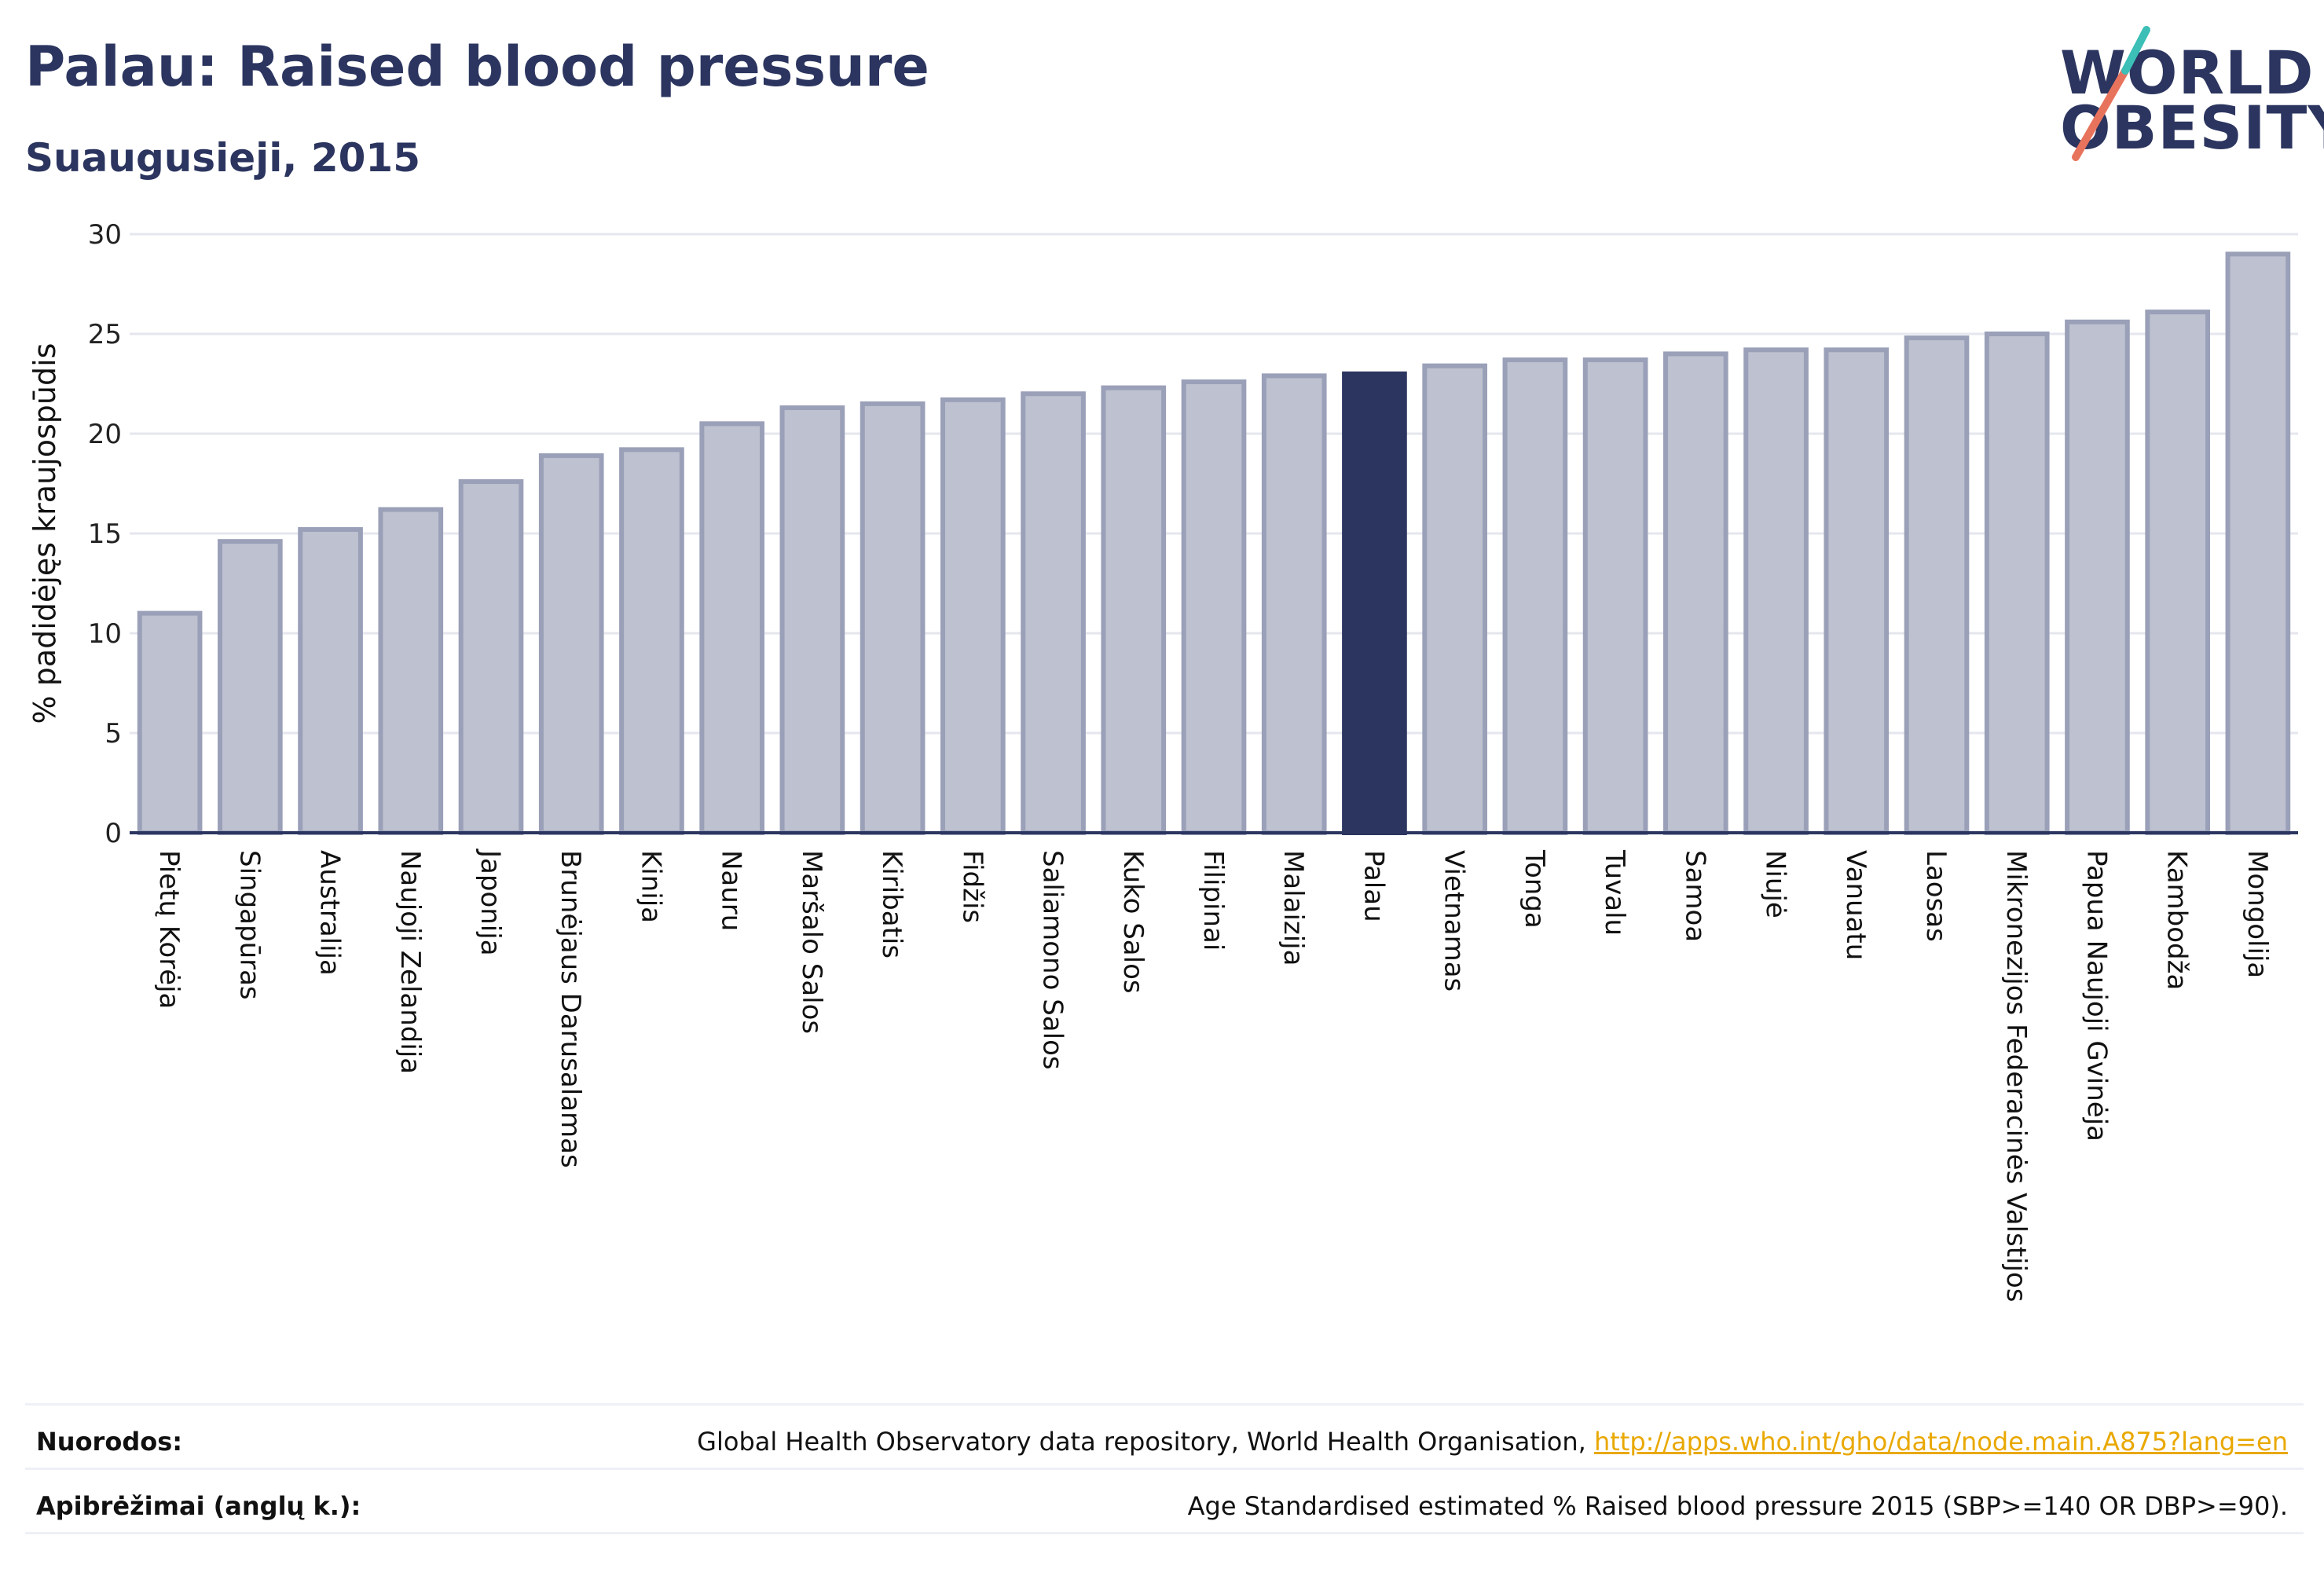 The width and height of the screenshot is (2324, 1576). Describe the element at coordinates (1164, 1404) in the screenshot. I see `footer-divider-top` at that location.